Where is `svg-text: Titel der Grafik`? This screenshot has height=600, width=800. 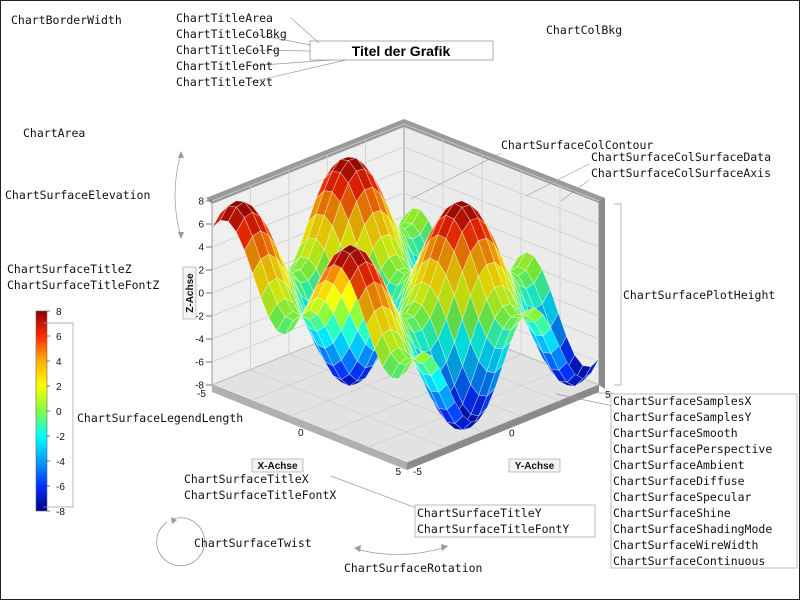
svg-text: Titel der Grafik is located at coordinates (401, 51).